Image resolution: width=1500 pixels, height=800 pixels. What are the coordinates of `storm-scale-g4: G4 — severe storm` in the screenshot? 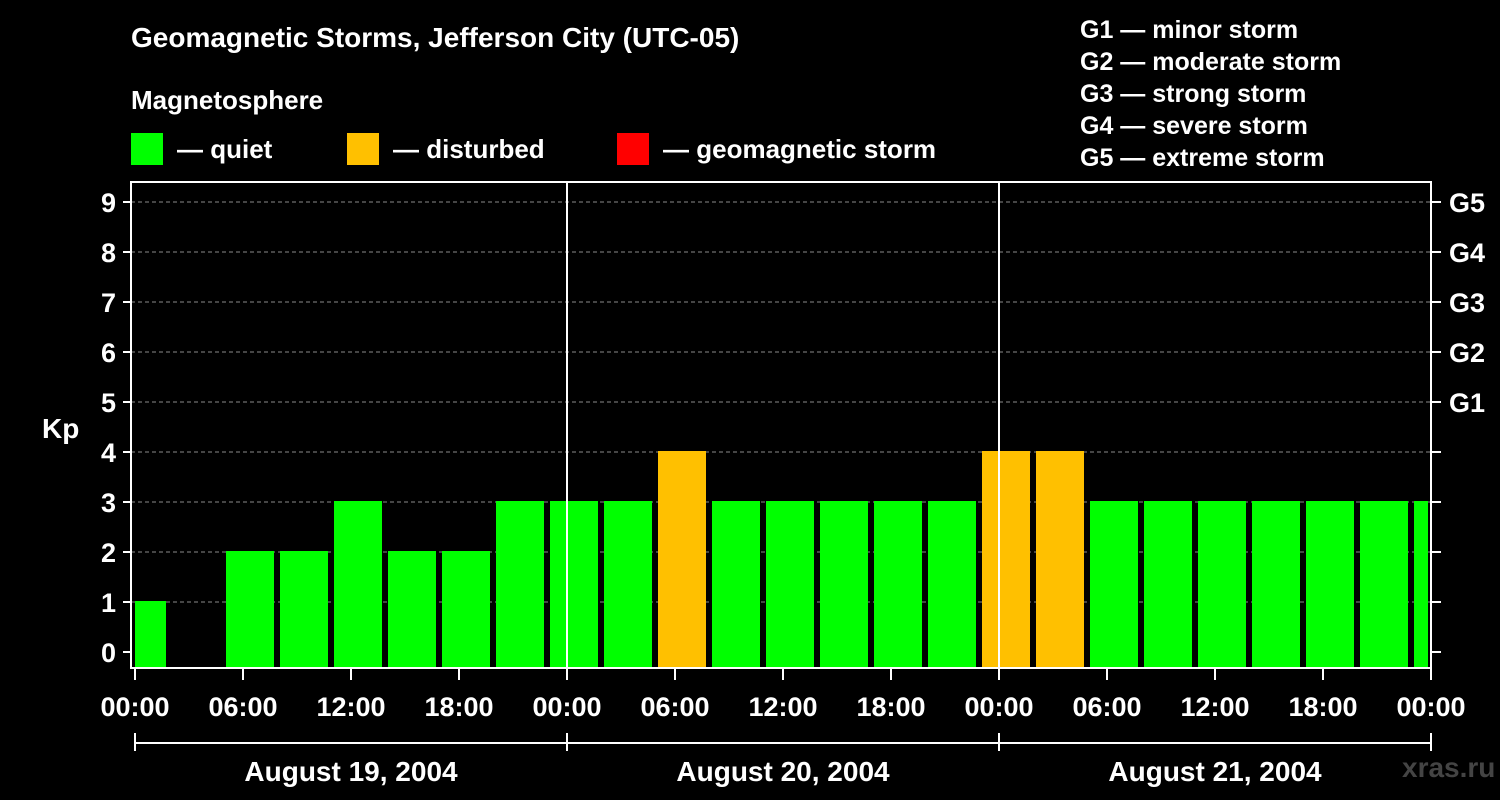 It's located at (1194, 126).